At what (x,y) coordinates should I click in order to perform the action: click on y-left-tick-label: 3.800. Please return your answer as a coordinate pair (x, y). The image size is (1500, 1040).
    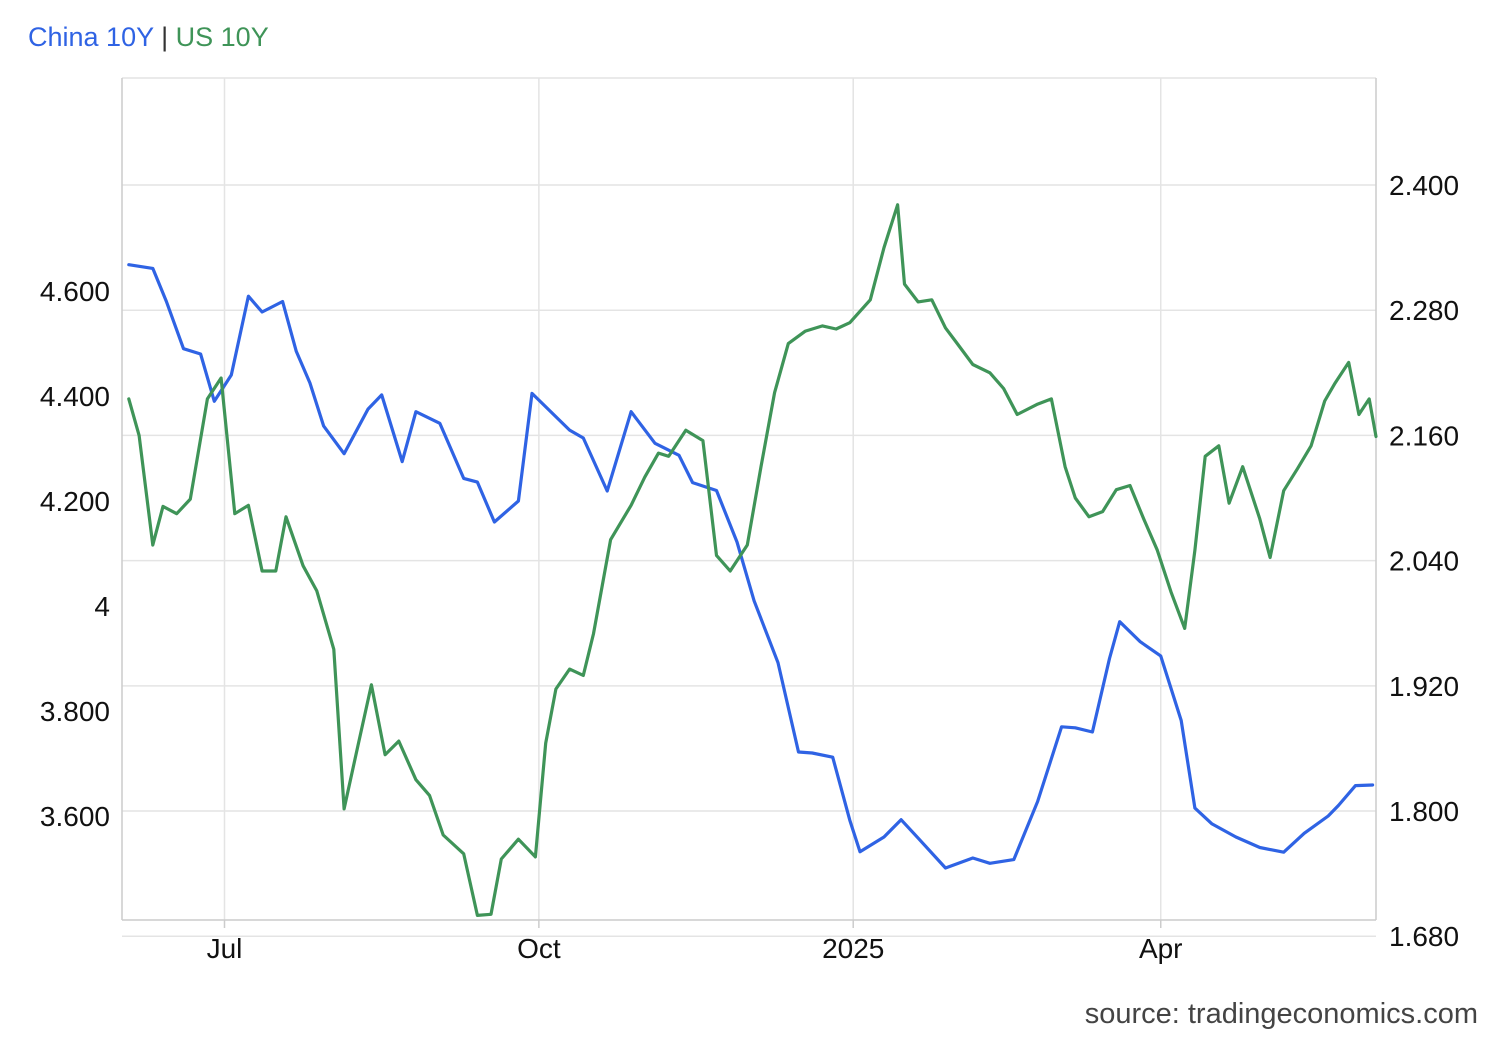
    Looking at the image, I should click on (75, 711).